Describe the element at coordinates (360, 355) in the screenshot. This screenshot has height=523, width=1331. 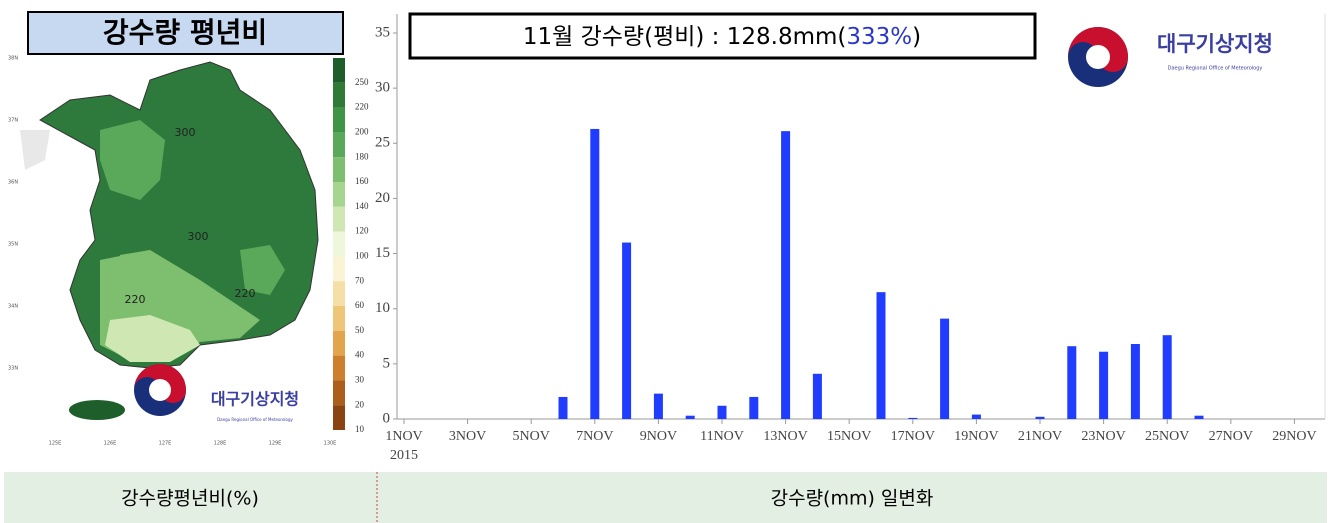
I see `colorbar-label: 40` at that location.